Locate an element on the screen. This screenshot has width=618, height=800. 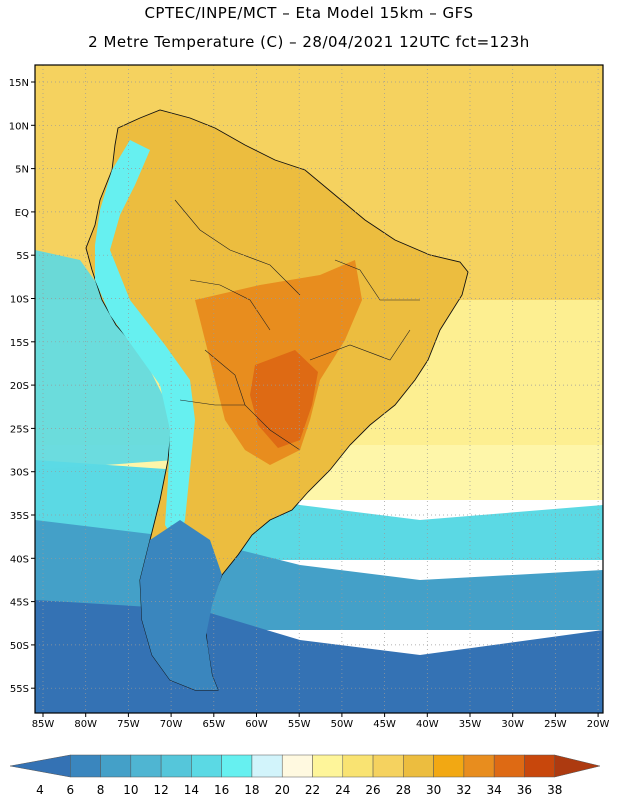
pacific-cool-tongue is located at coordinates (105, 360).